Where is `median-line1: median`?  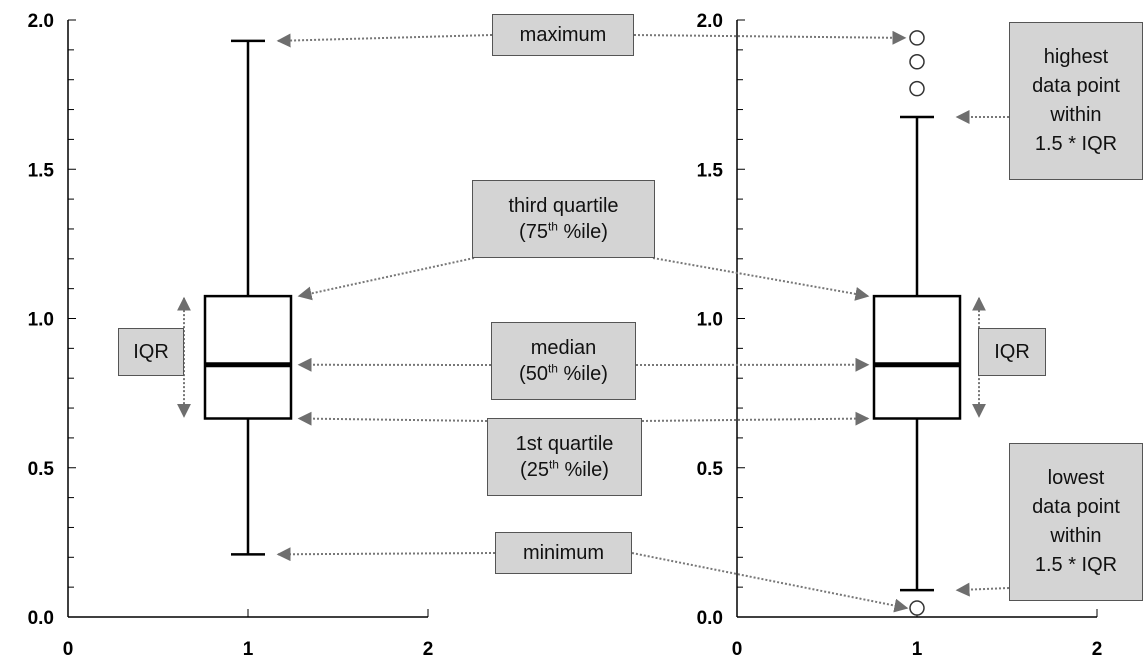
median-line1: median is located at coordinates (563, 348).